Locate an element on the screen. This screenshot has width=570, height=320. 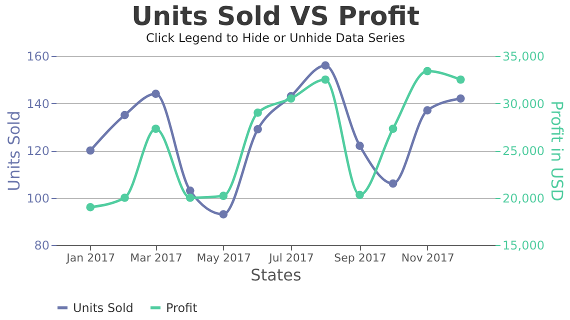
y-tick-label: 140 is located at coordinates (38, 103).